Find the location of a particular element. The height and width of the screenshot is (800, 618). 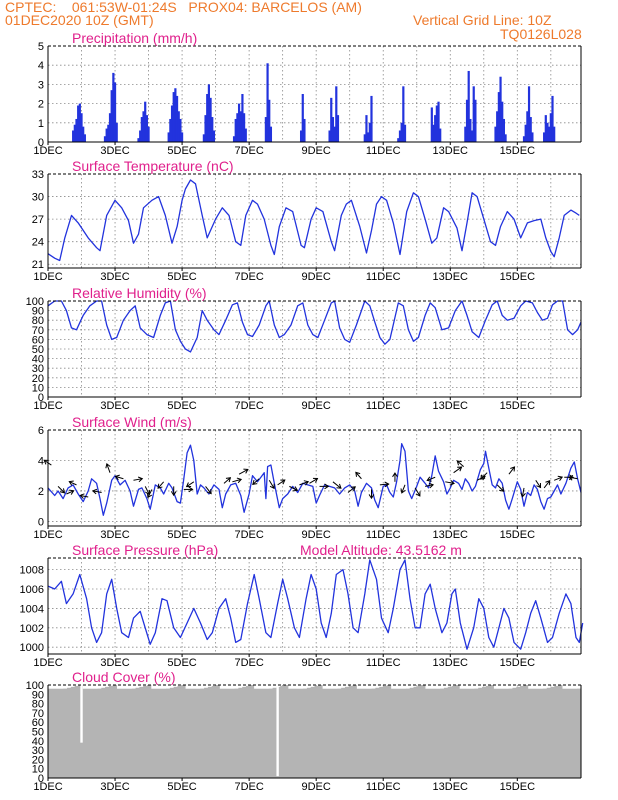

cloud-gap is located at coordinates (277, 731).